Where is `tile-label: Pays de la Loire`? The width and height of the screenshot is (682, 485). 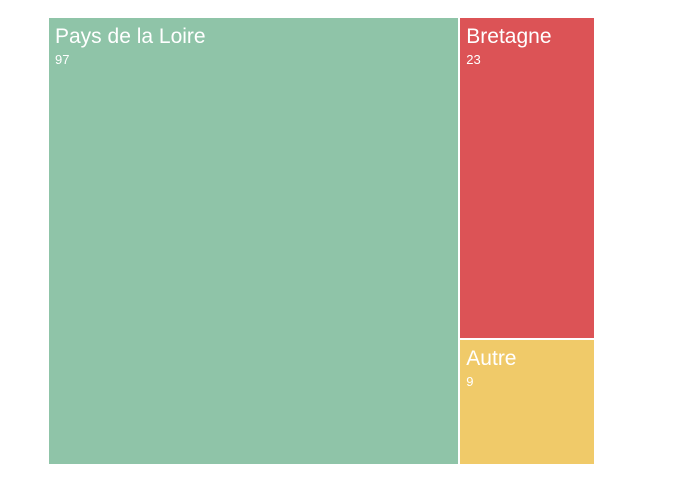
tile-label: Pays de la Loire is located at coordinates (130, 36).